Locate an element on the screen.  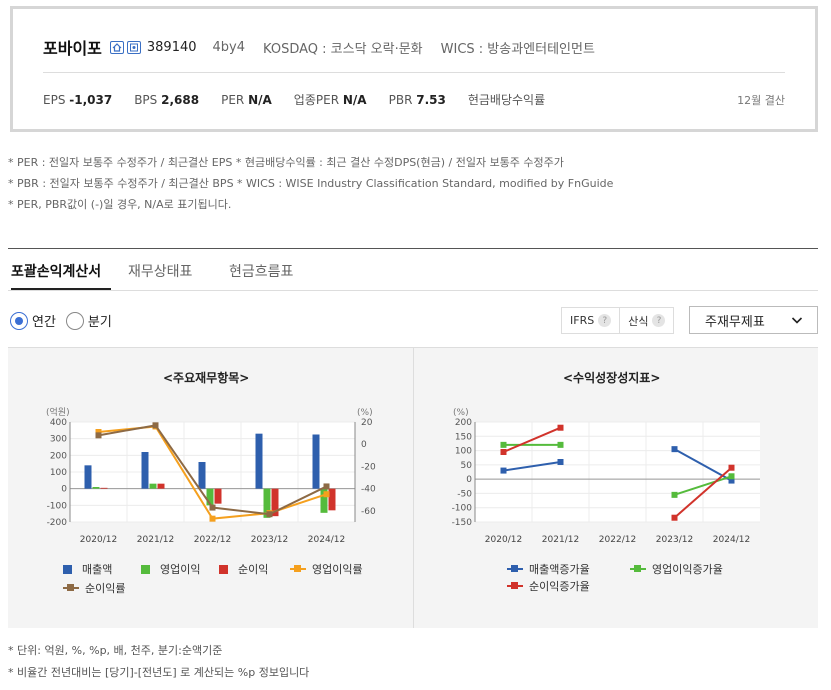
y-tick-label: 100 is located at coordinates (58, 473).